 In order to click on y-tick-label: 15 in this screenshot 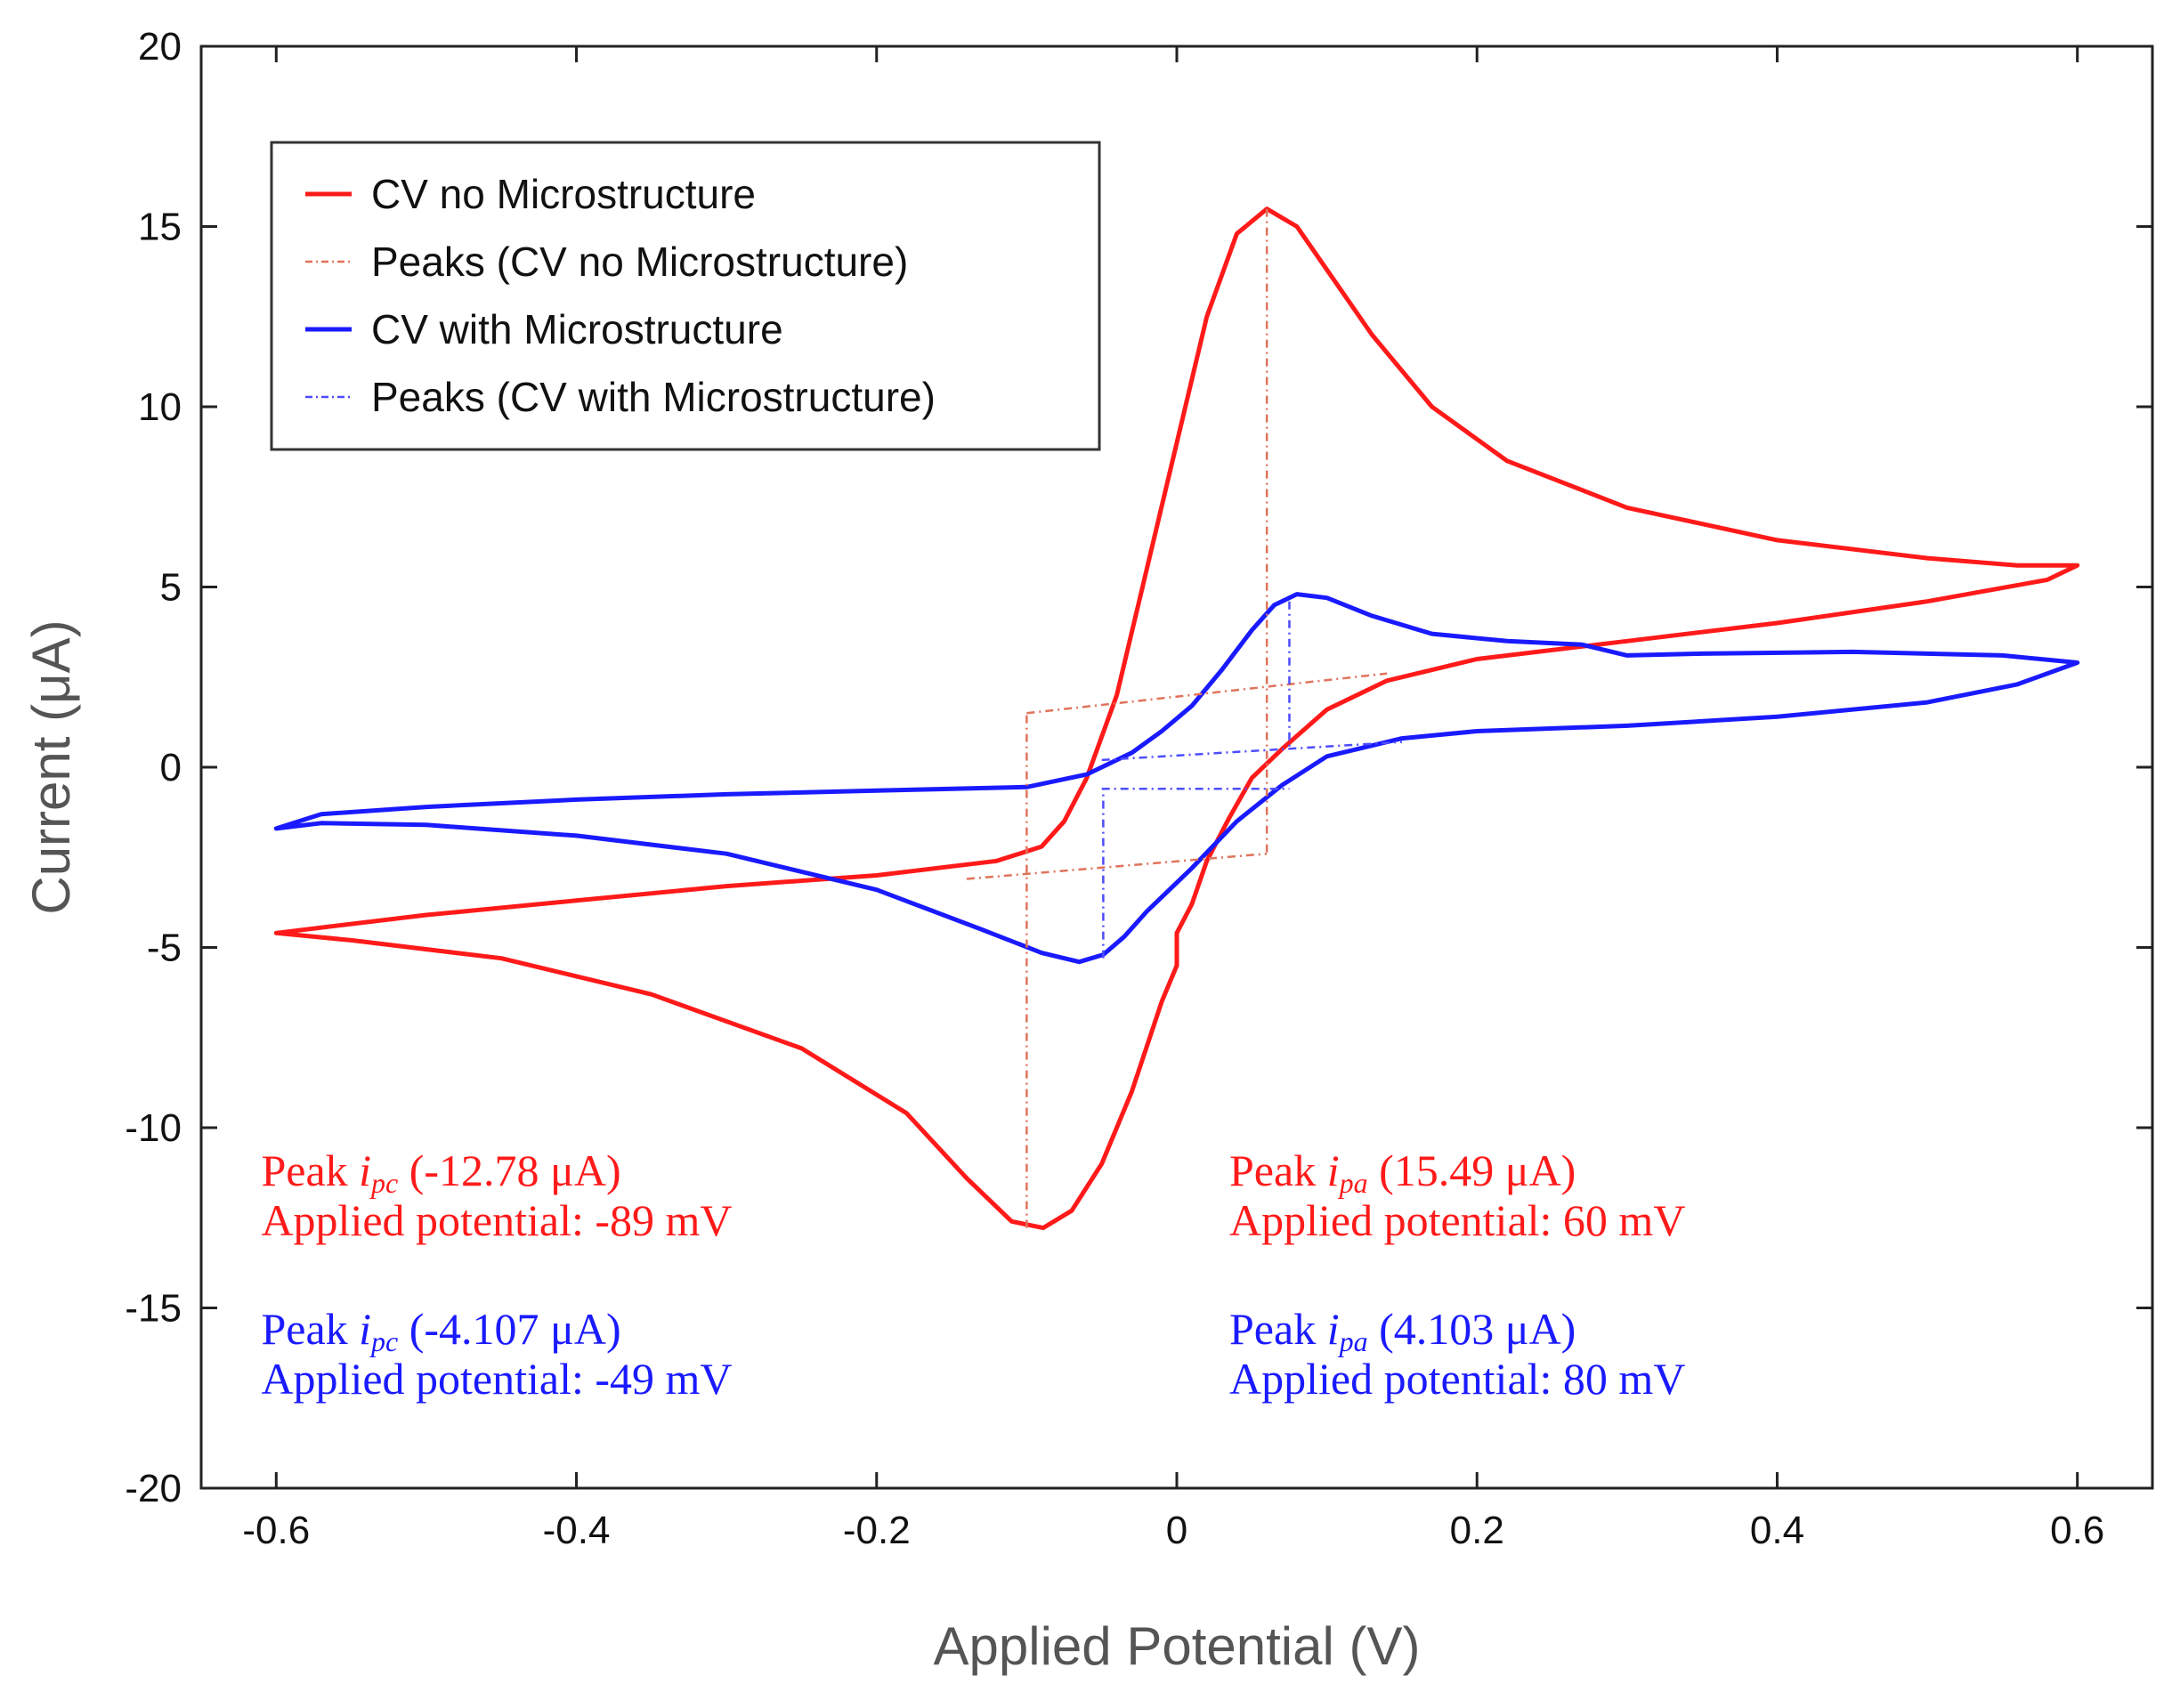, I will do `click(160, 228)`.